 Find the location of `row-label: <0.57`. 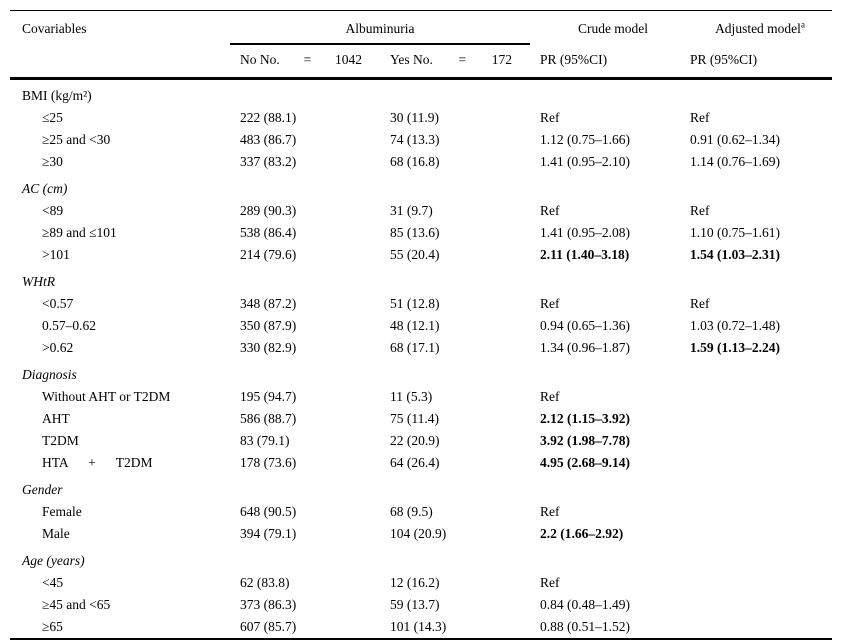

row-label: <0.57 is located at coordinates (58, 303).